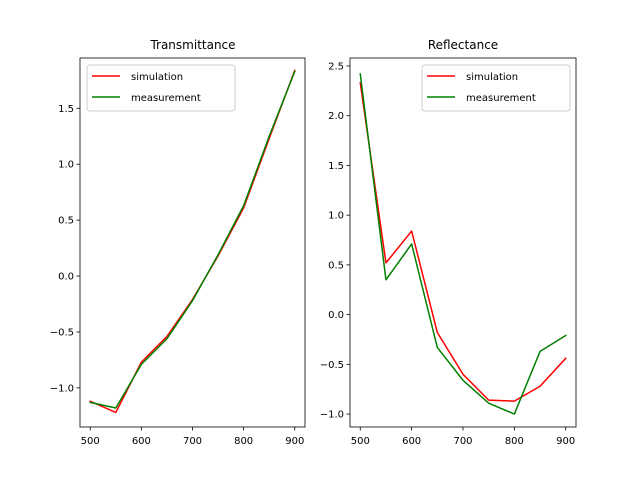 The height and width of the screenshot is (480, 640). I want to click on y-tick-label: 2.0, so click(336, 116).